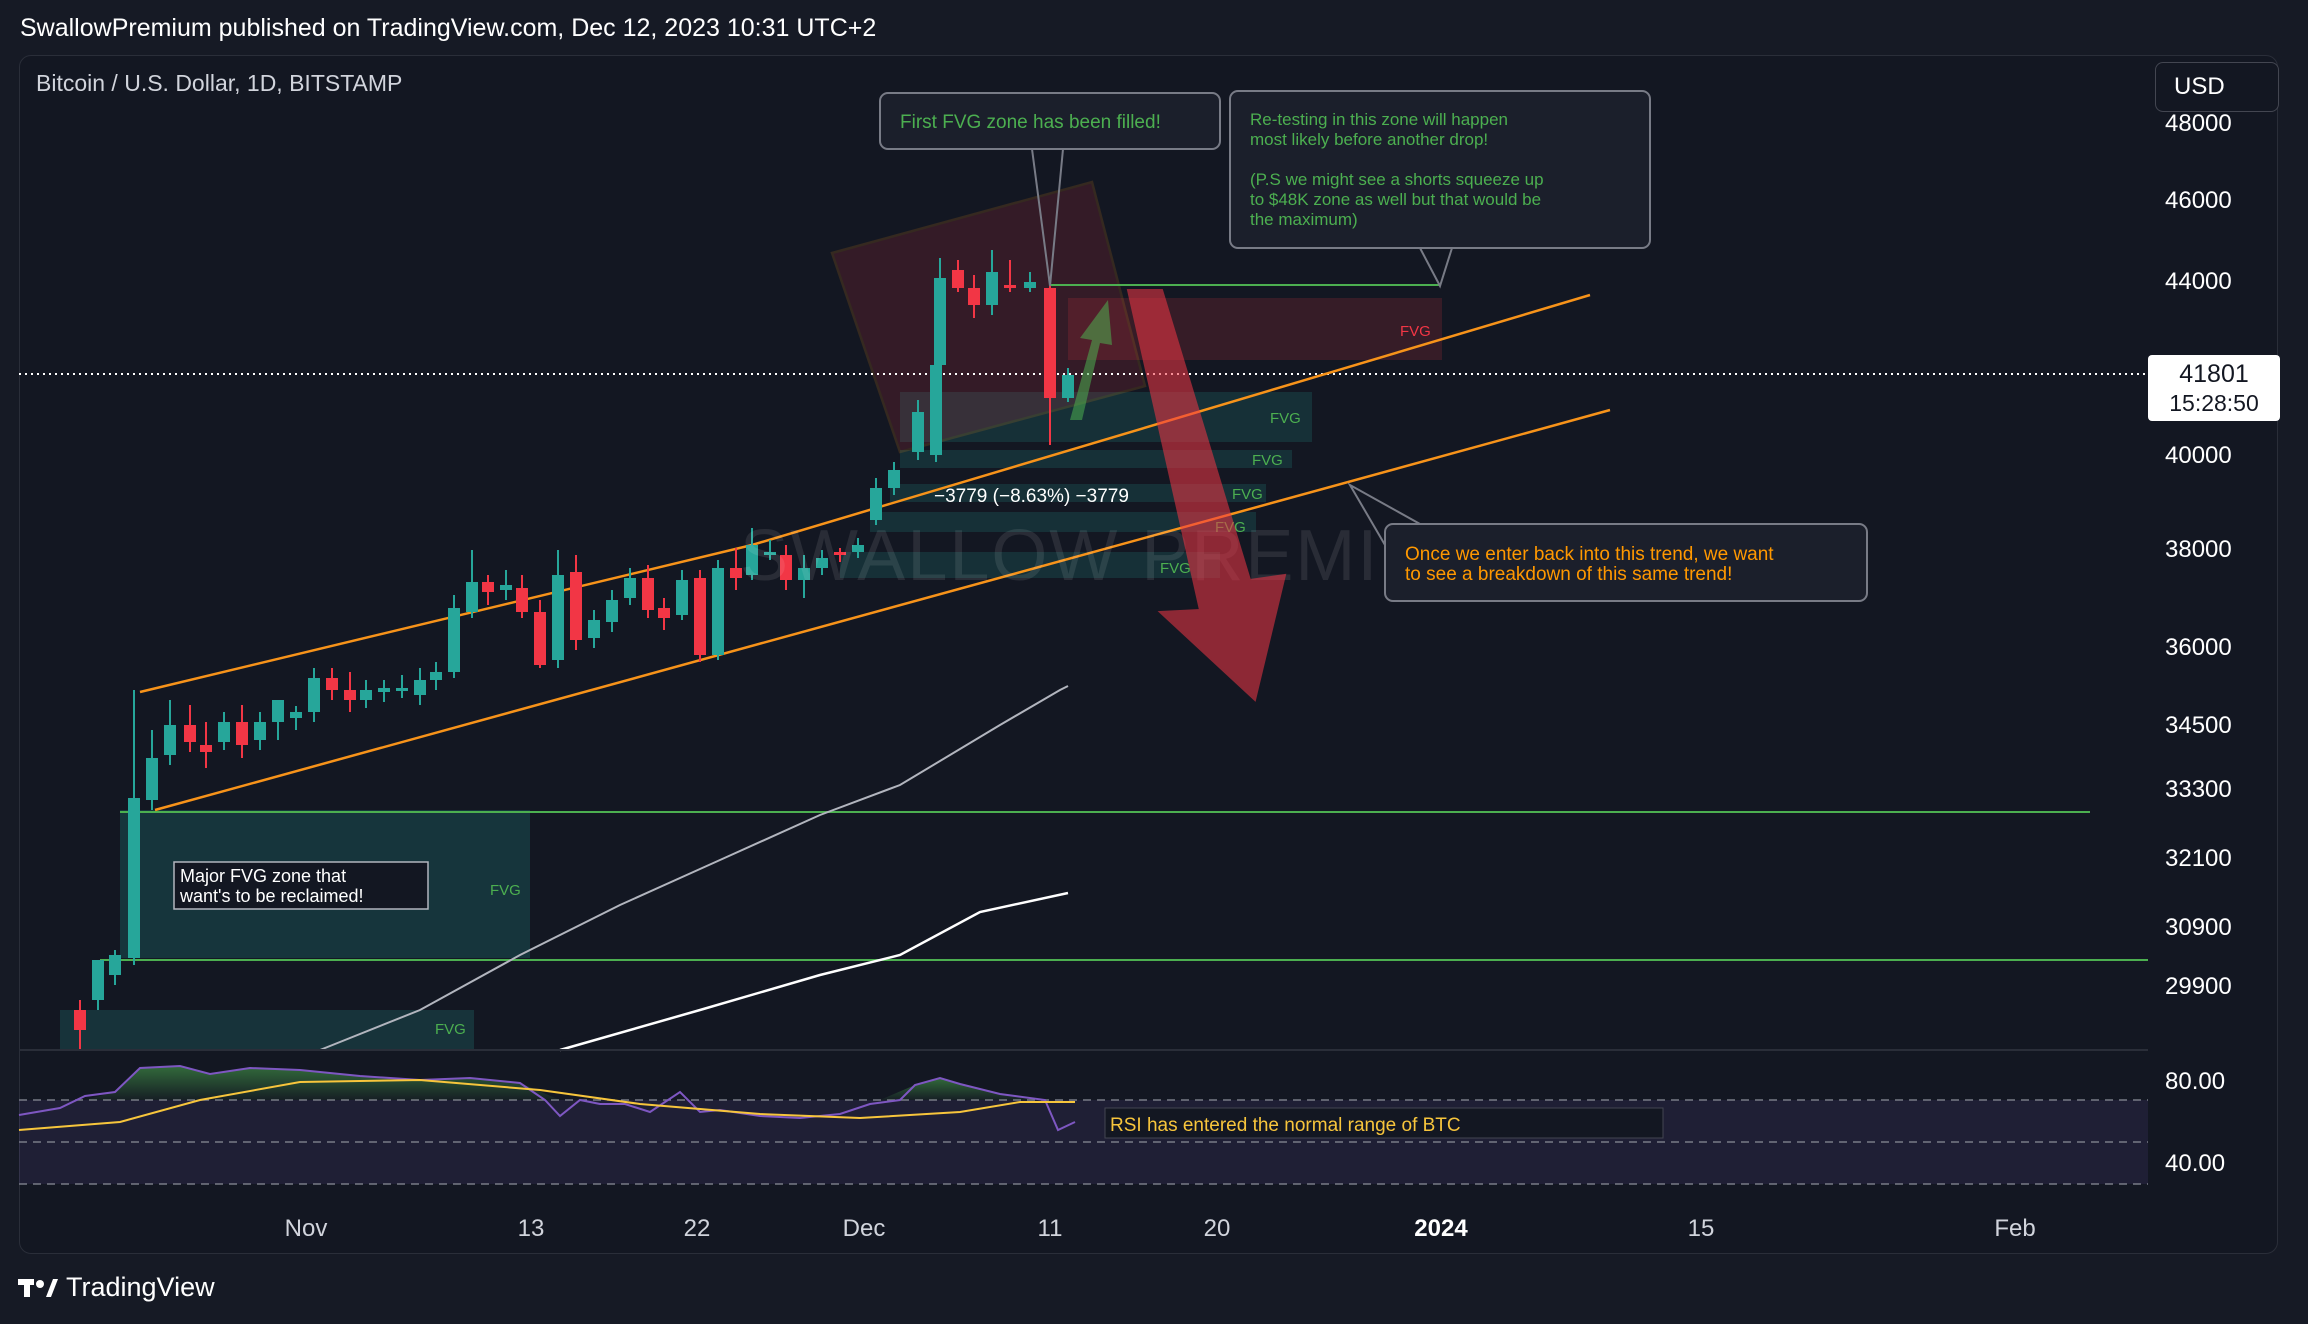 This screenshot has width=2308, height=1324. What do you see at coordinates (2198, 986) in the screenshot?
I see `svg-text: 29900` at bounding box center [2198, 986].